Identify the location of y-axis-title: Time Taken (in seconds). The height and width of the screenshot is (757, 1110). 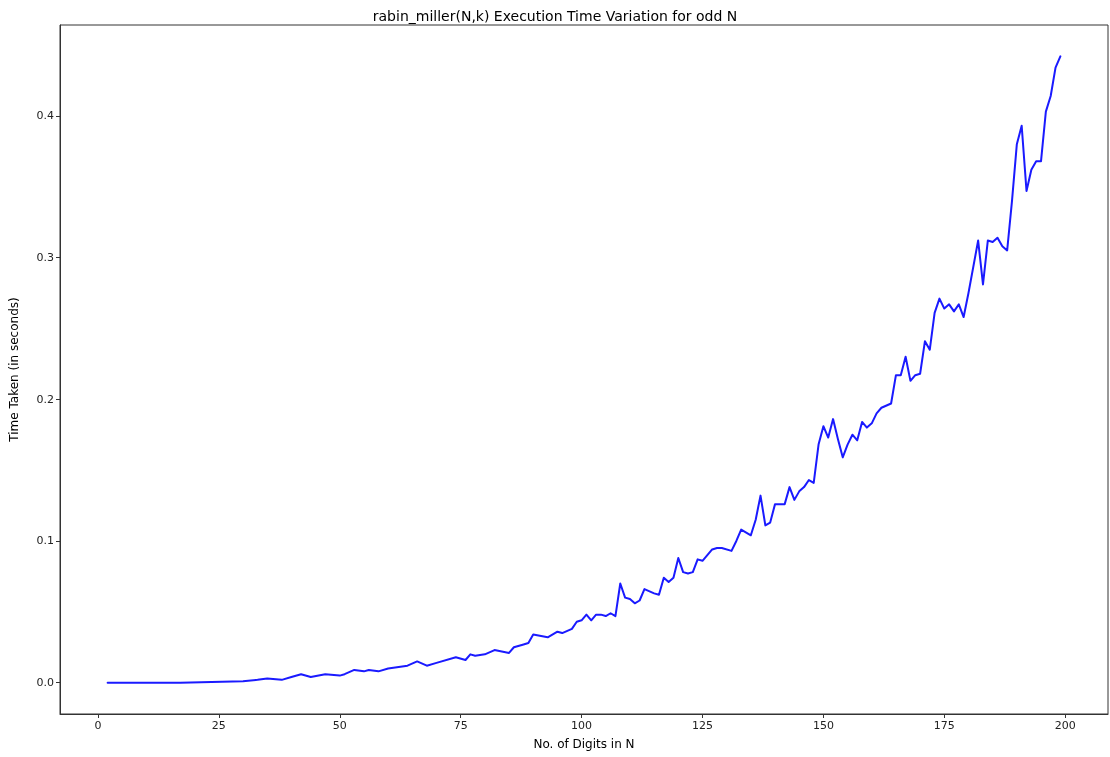
(14, 370).